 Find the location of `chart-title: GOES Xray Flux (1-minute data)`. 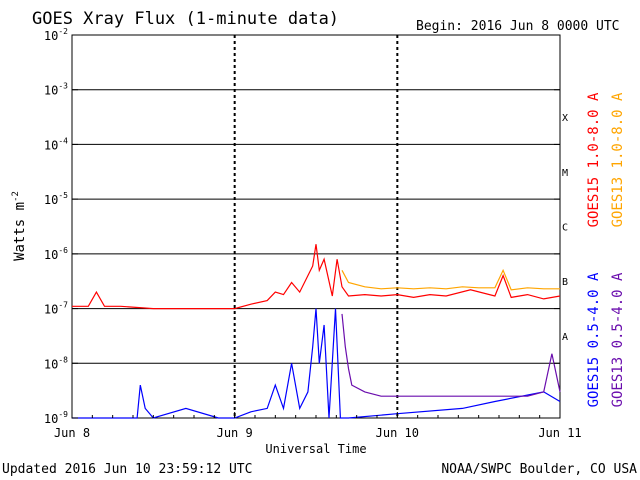

chart-title: GOES Xray Flux (1-minute data) is located at coordinates (185, 19).